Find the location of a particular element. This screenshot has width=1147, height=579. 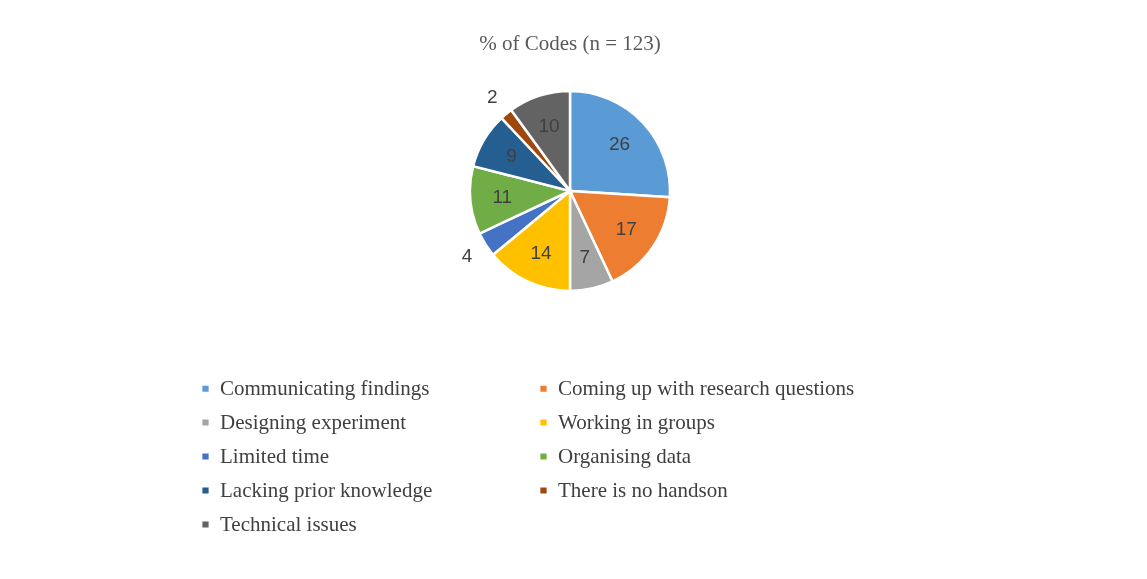

legend-label: Technical issues is located at coordinates (288, 523).